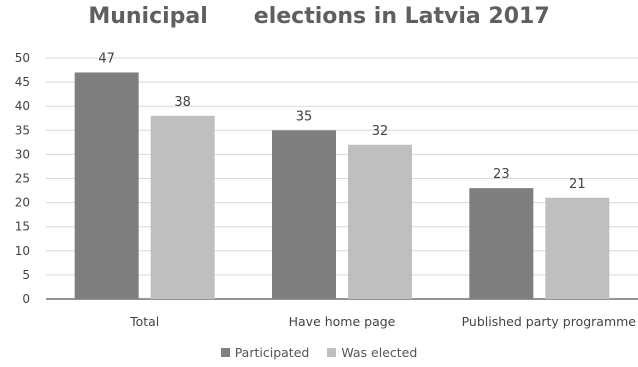 The width and height of the screenshot is (638, 367). What do you see at coordinates (22, 154) in the screenshot?
I see `y-tick-label: 30` at bounding box center [22, 154].